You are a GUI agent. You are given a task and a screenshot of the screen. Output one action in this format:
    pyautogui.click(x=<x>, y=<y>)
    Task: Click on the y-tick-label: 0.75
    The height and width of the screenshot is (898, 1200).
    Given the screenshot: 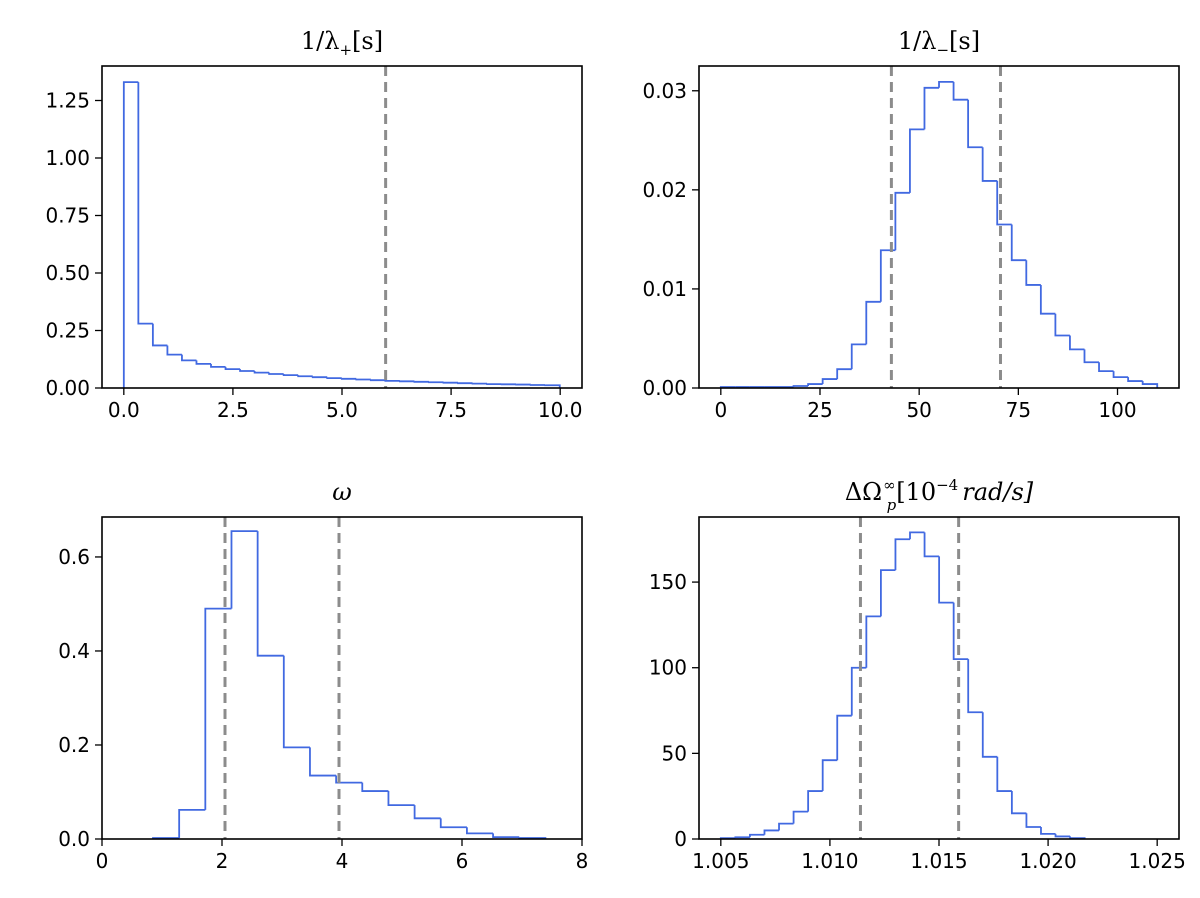 What is the action you would take?
    pyautogui.click(x=67, y=216)
    